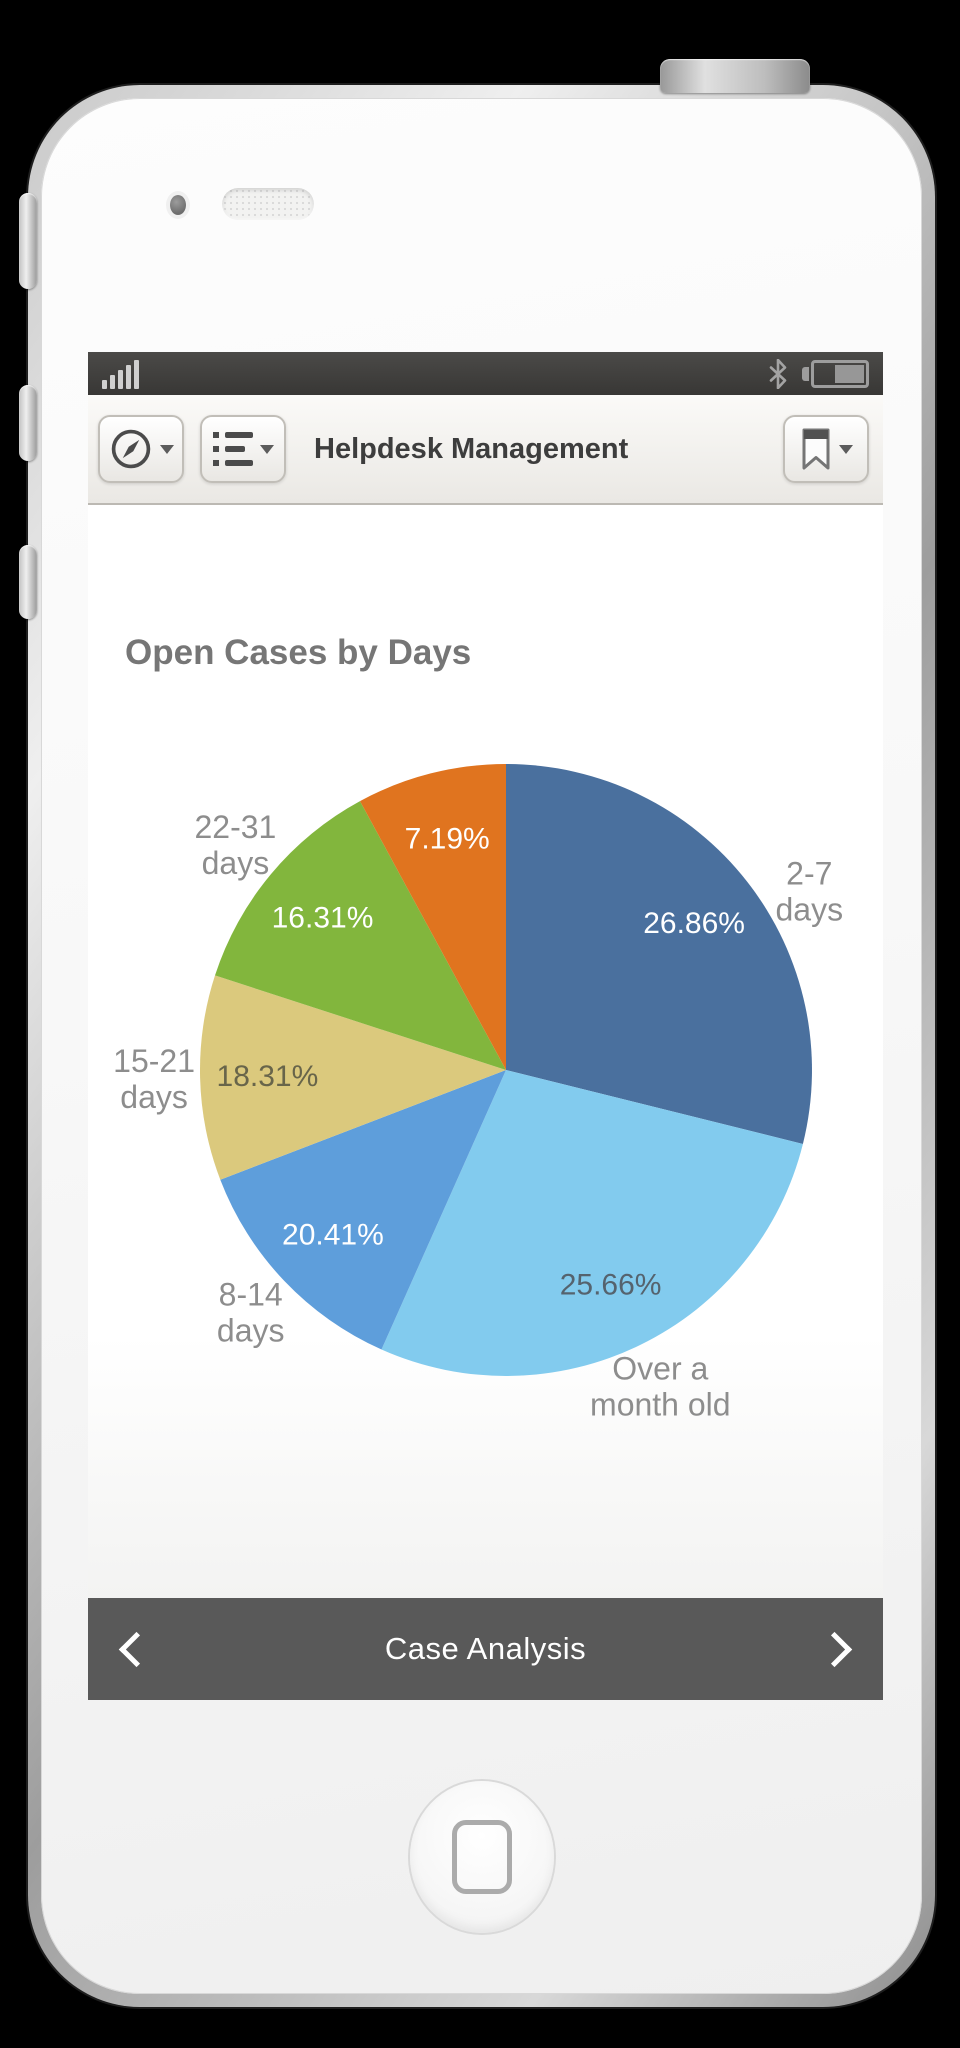 The image size is (960, 2048). I want to click on battery-fill, so click(849, 373).